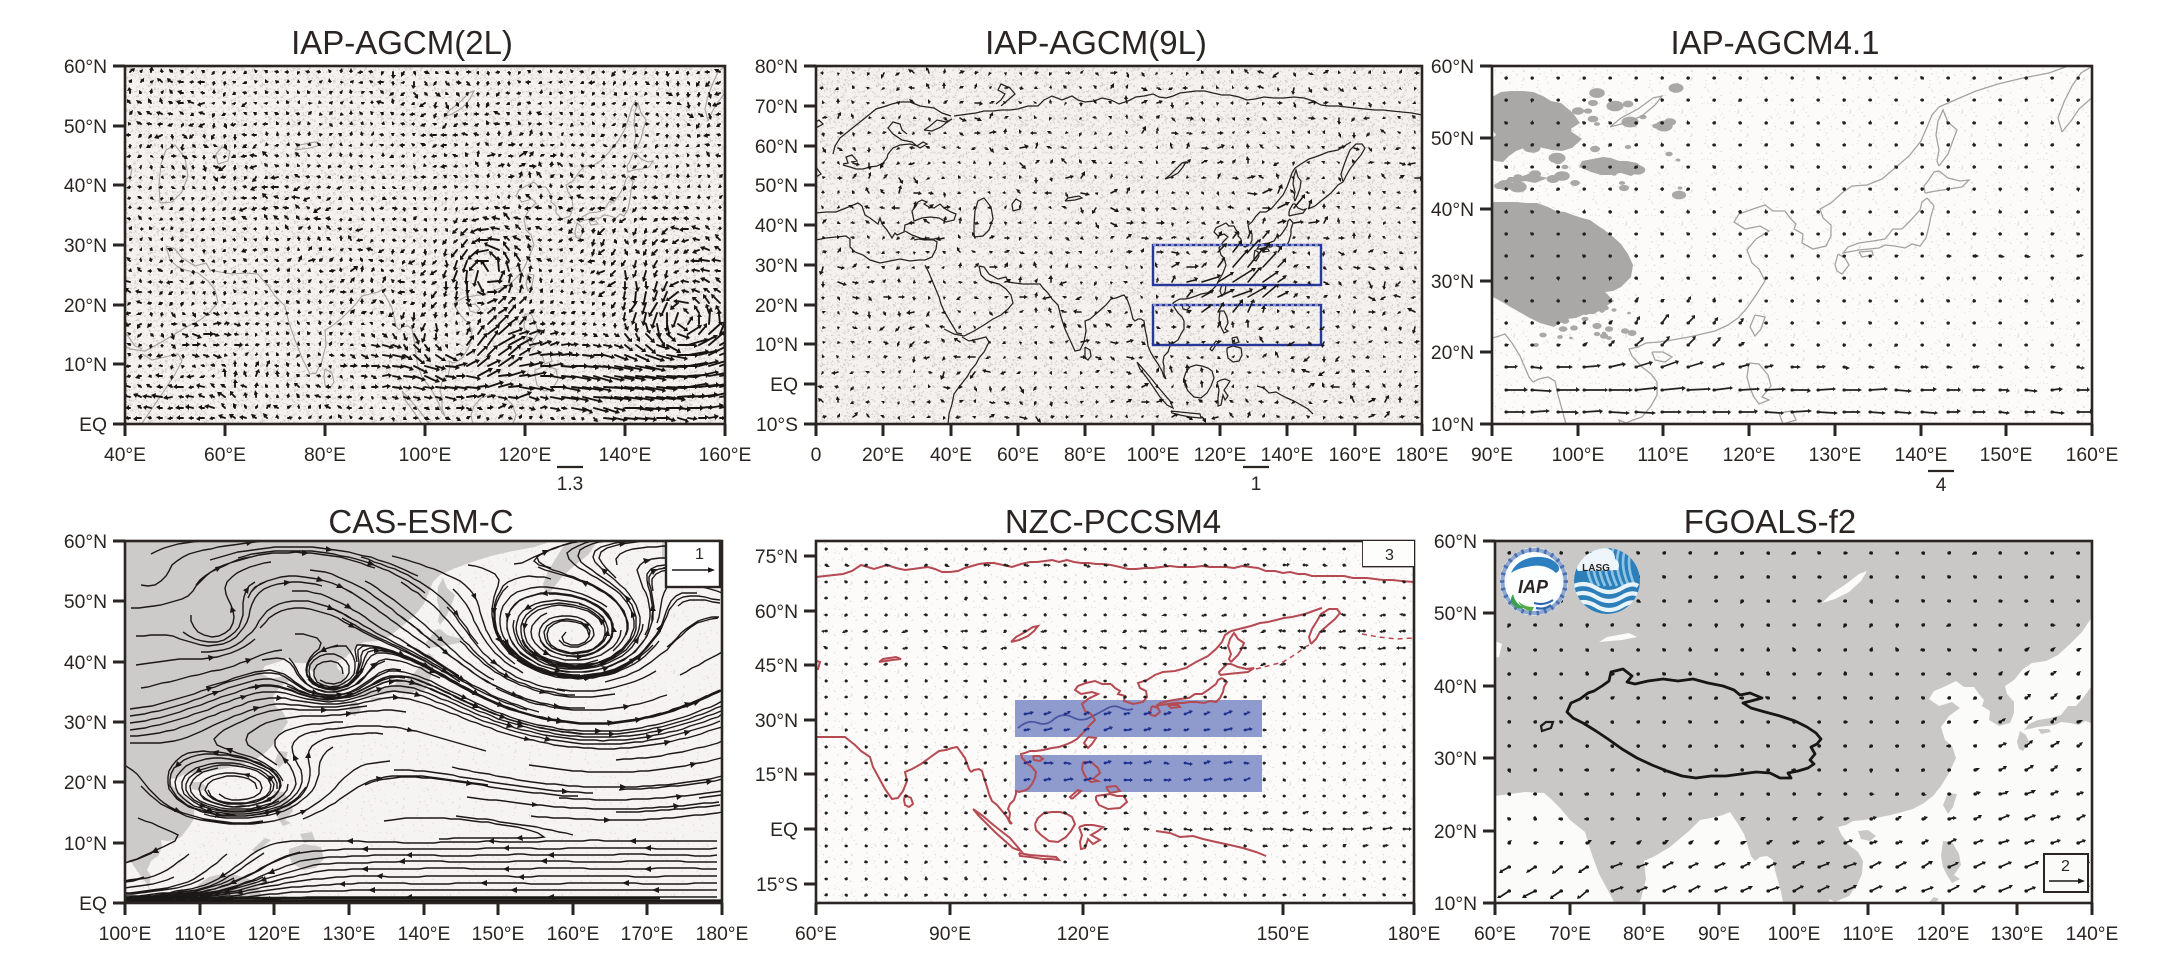 The height and width of the screenshot is (964, 2163). I want to click on svg-text: 75°N, so click(776, 557).